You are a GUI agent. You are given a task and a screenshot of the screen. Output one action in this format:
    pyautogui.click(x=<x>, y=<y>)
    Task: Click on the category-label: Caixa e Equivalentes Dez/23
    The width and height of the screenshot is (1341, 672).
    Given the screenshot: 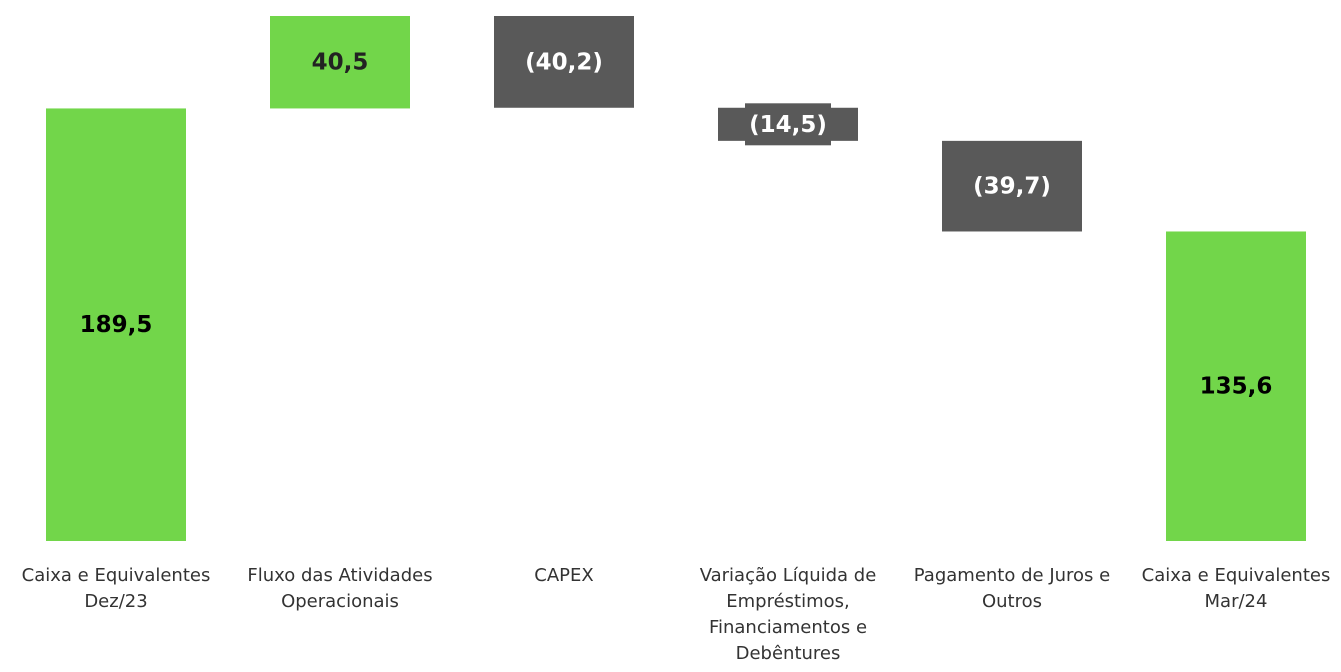 What is the action you would take?
    pyautogui.click(x=116, y=588)
    